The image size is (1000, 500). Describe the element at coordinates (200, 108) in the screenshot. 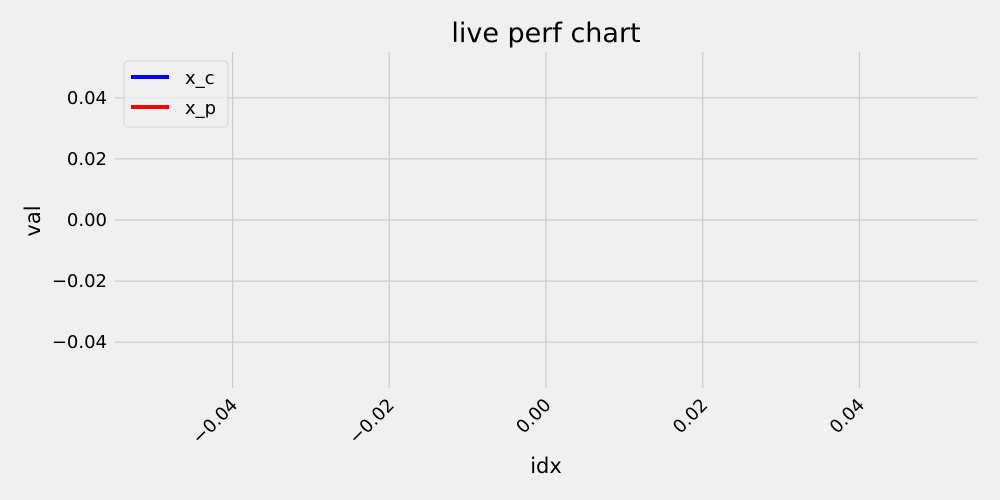

I see `legend-label-x-p: x_p` at that location.